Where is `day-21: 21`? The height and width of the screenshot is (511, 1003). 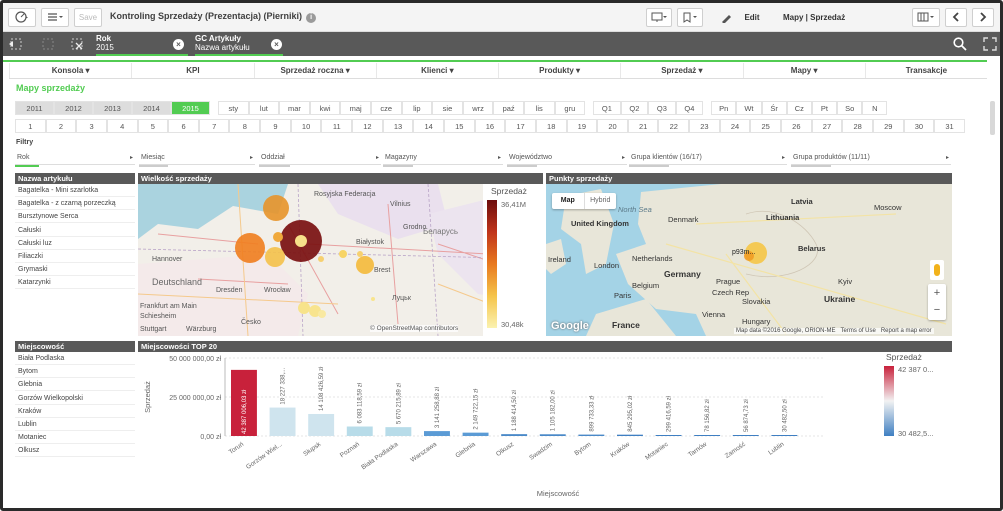
day-21: 21 is located at coordinates (643, 126).